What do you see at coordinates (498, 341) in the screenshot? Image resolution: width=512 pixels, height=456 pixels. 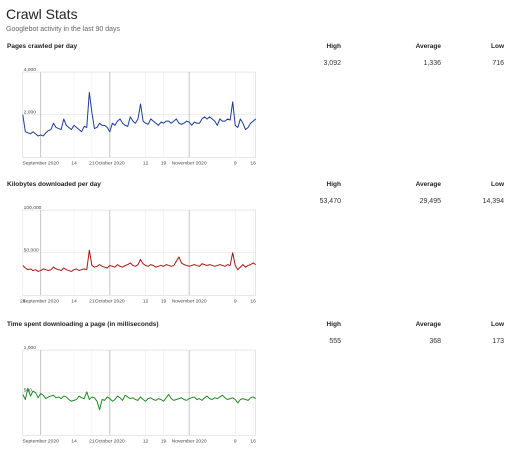 I see `low-value: 173` at bounding box center [498, 341].